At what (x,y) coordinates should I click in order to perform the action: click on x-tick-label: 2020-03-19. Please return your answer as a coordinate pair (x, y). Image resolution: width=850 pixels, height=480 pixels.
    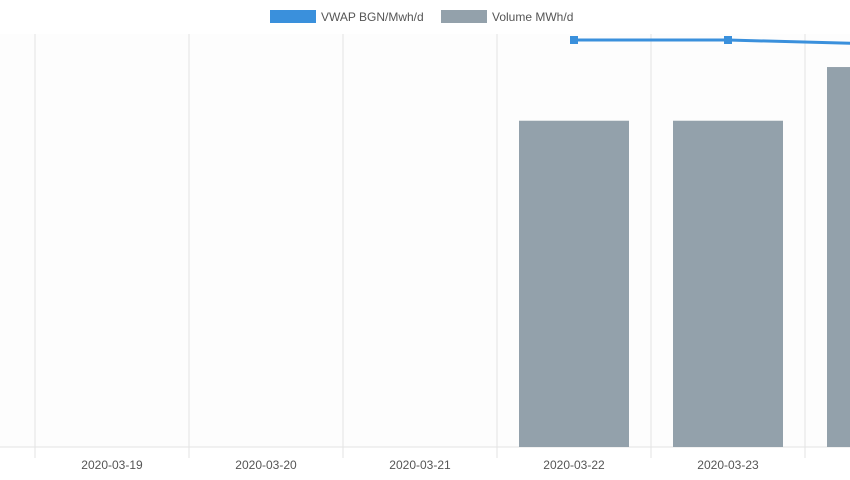
    Looking at the image, I should click on (112, 465).